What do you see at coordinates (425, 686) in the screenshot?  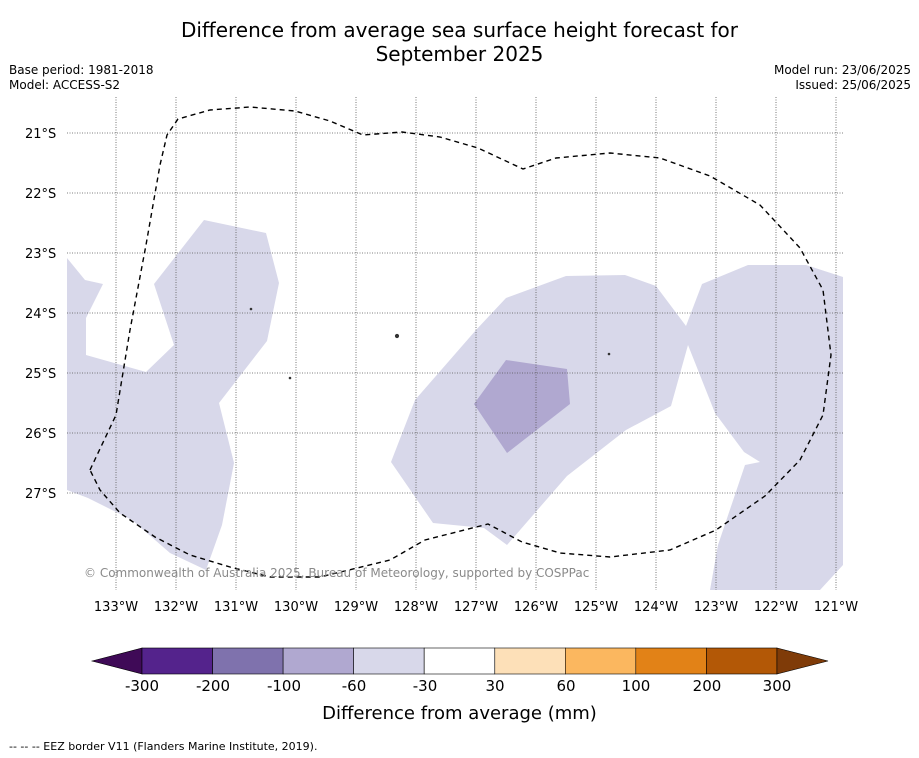 I see `colorbar-tick: -30` at bounding box center [425, 686].